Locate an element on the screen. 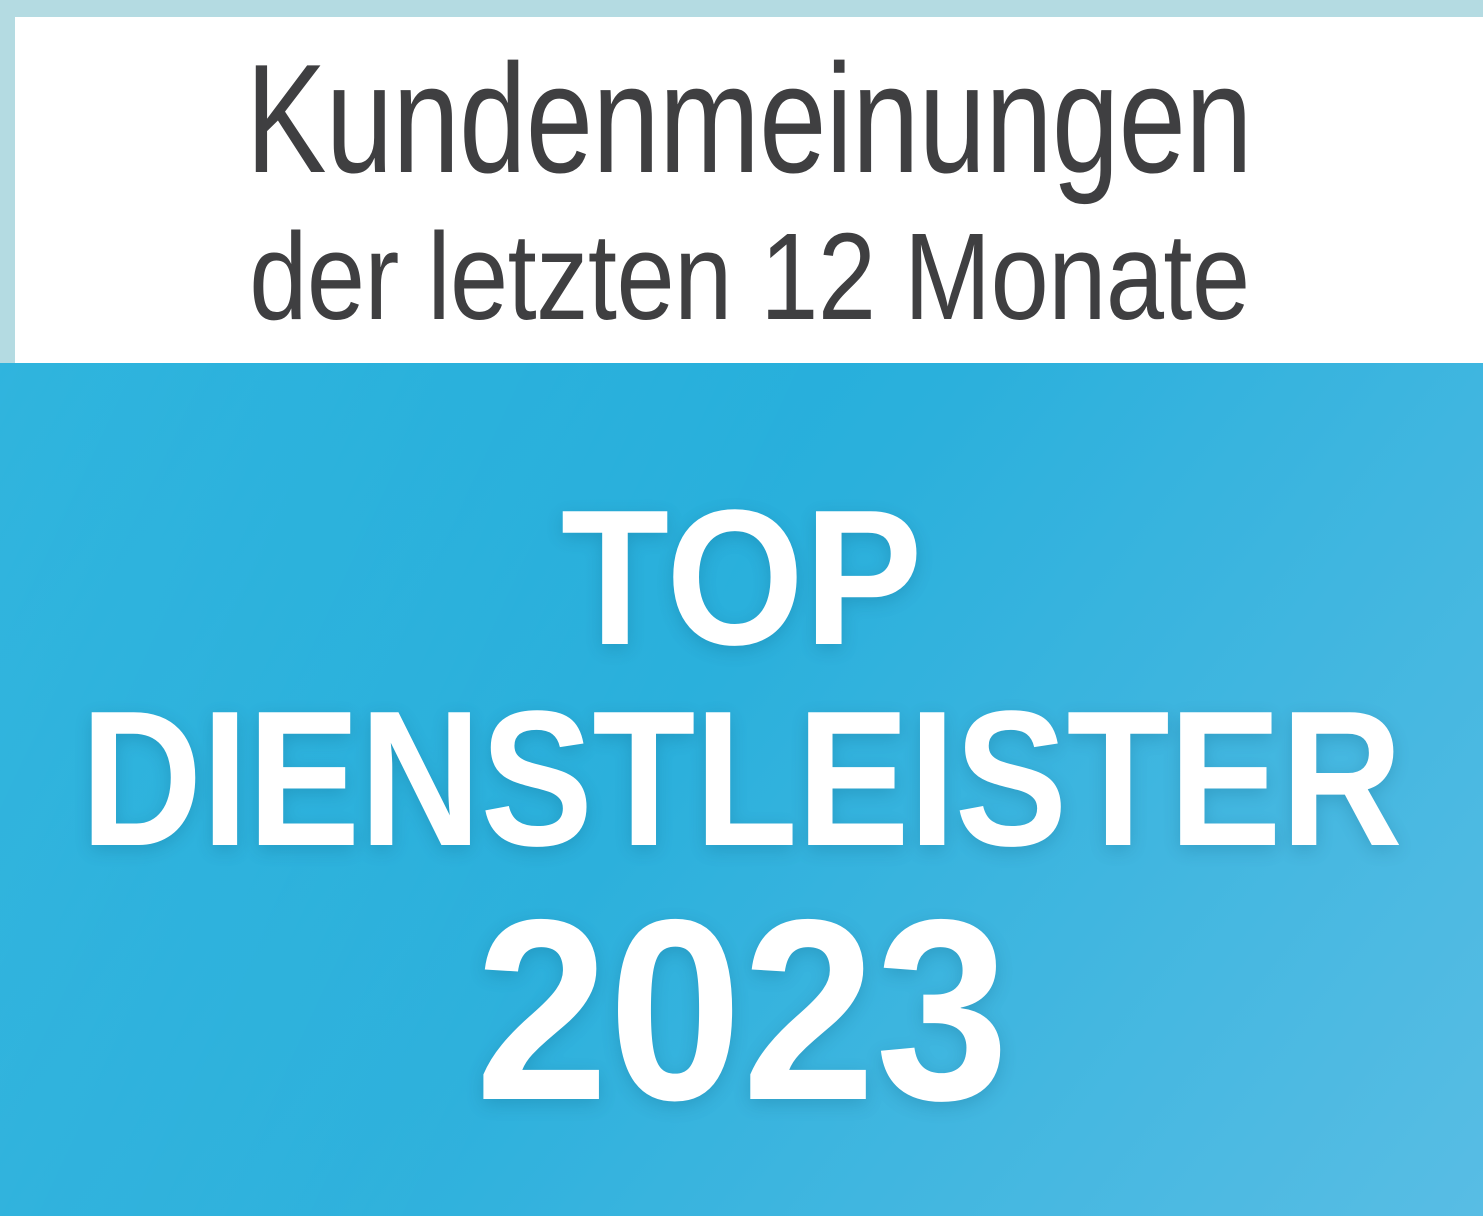  seal-year: 2023 is located at coordinates (741, 1009).